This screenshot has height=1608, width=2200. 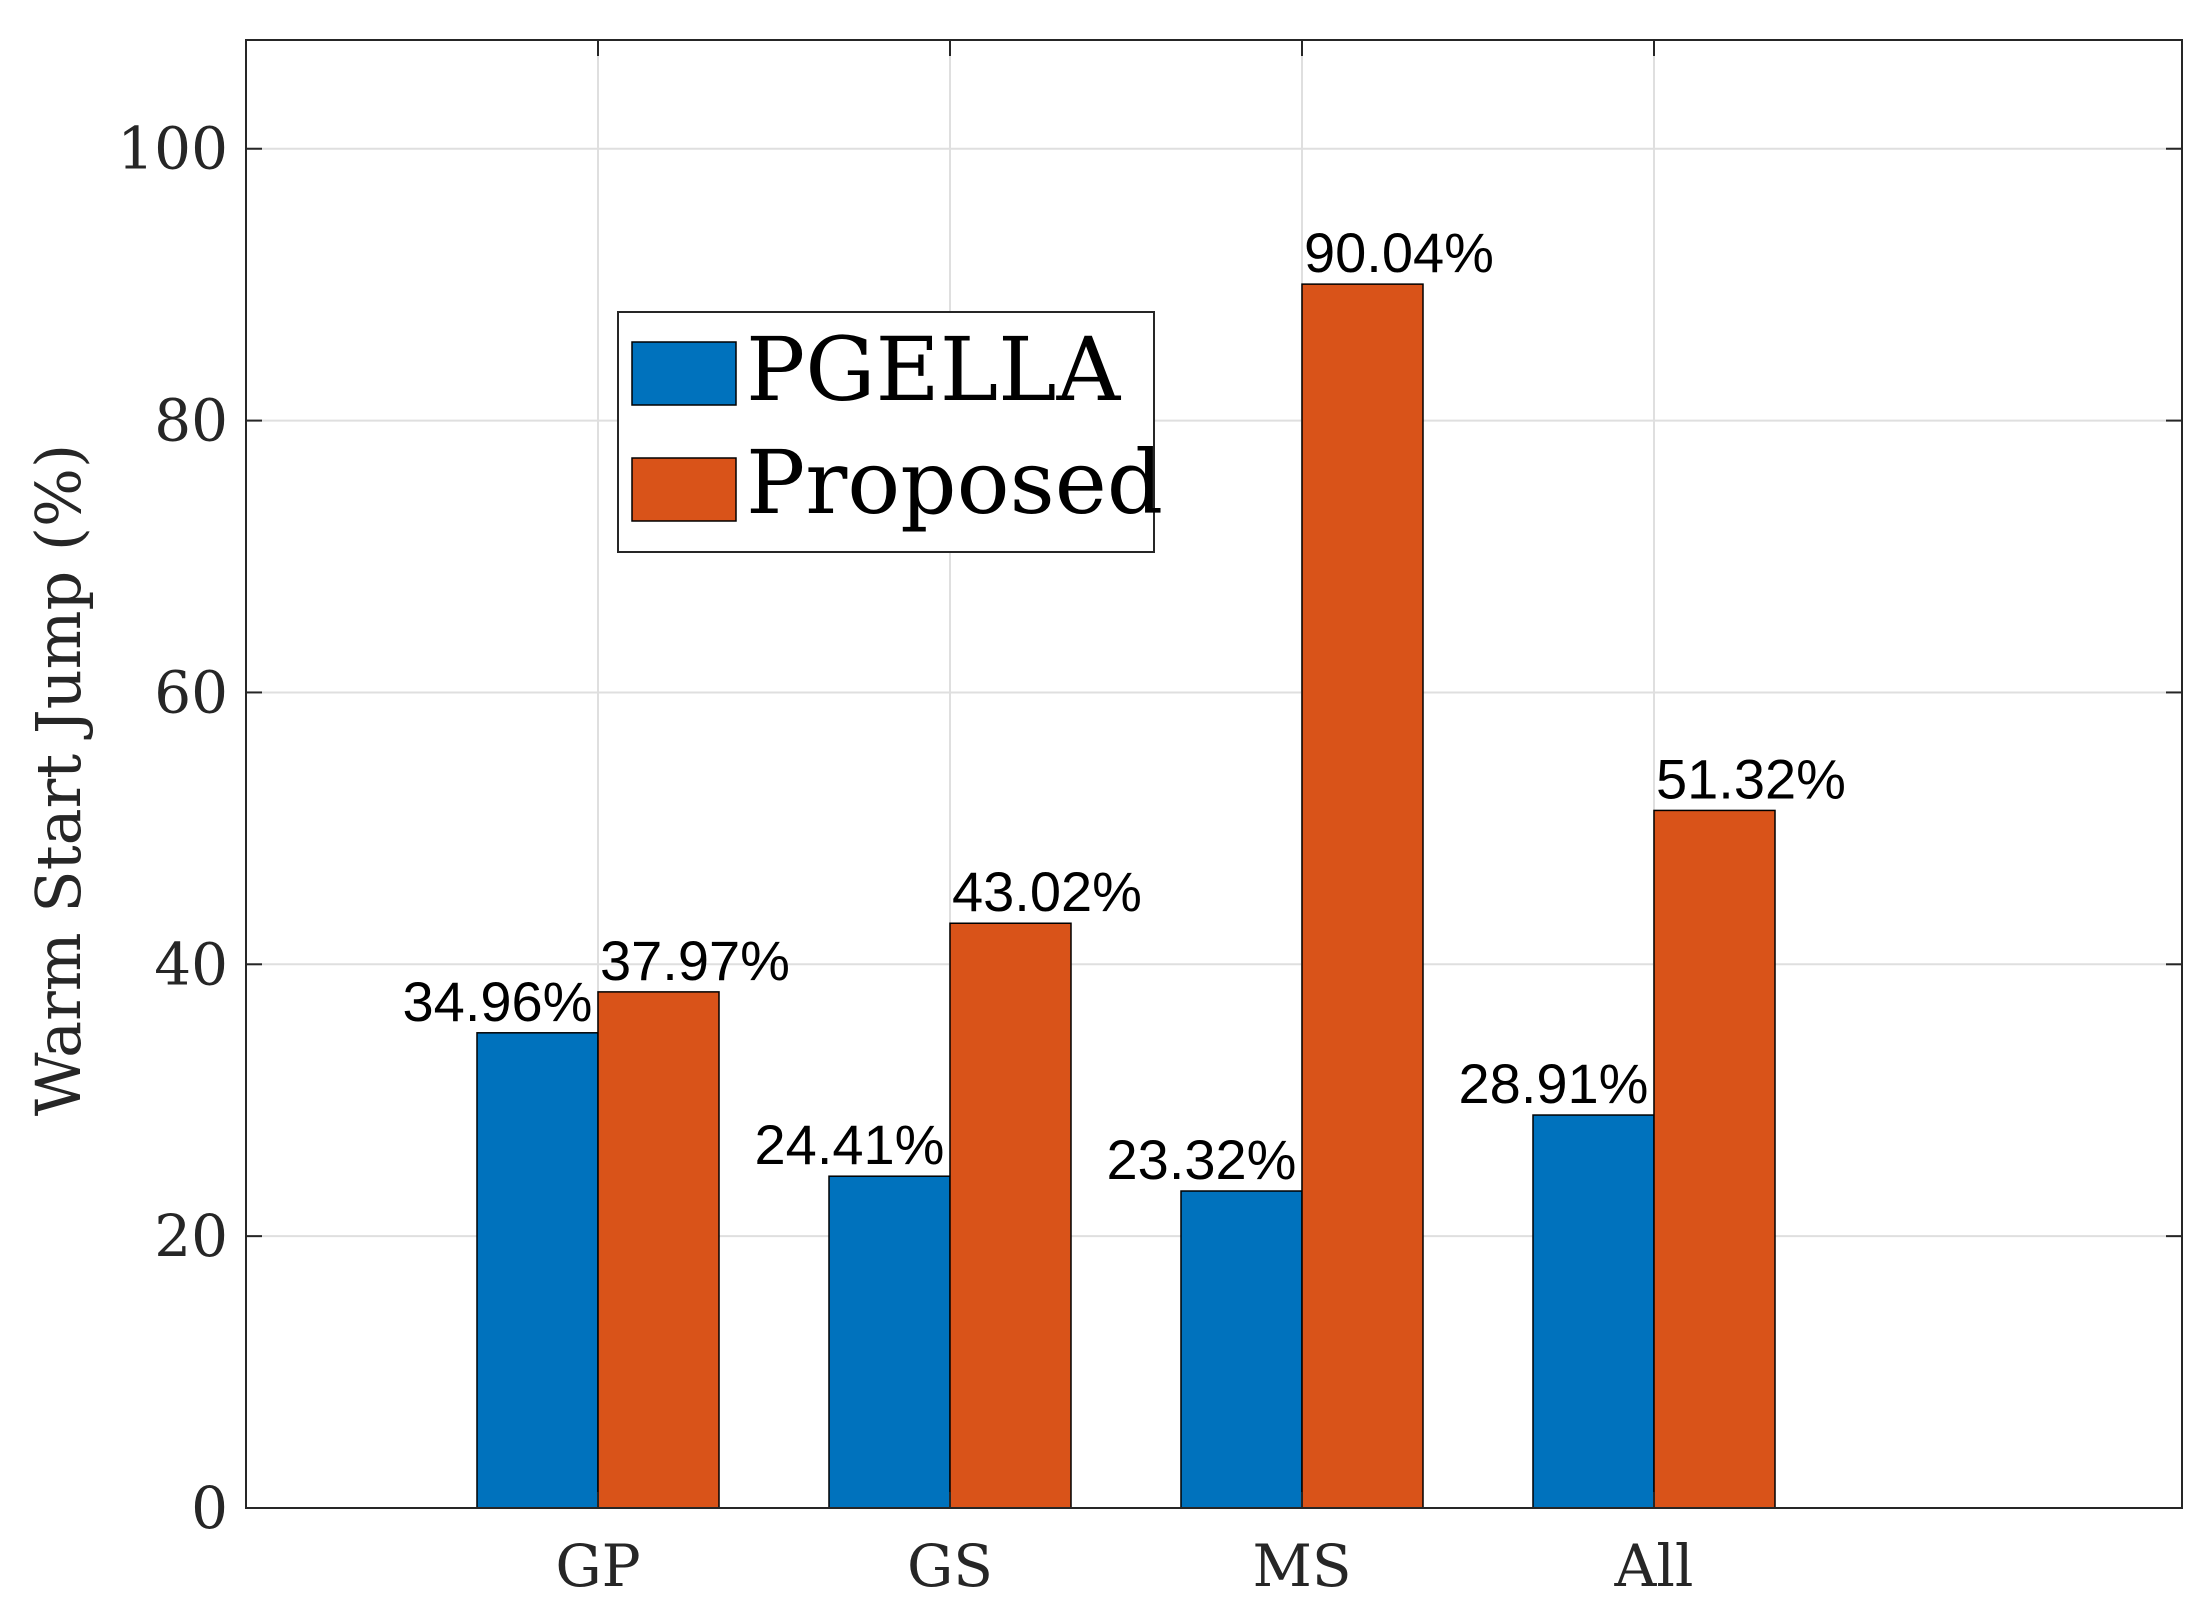 I want to click on data-label-proposed-ms: 90.04%, so click(x=1399, y=252).